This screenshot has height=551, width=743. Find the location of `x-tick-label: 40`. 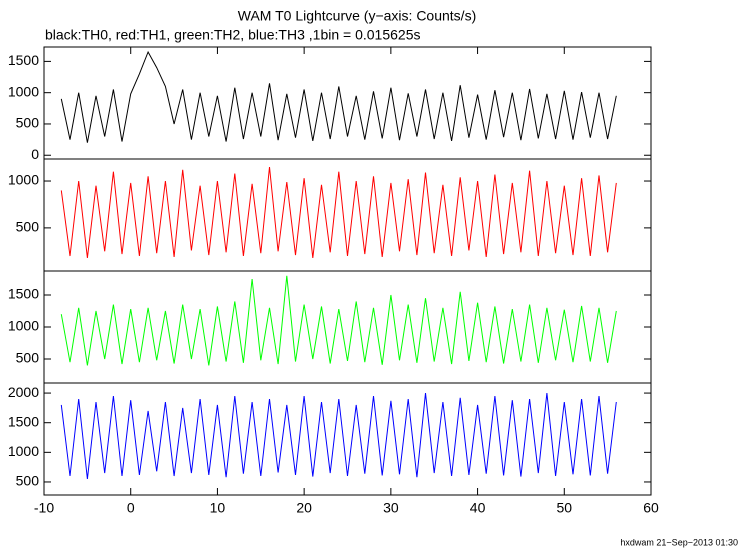

x-tick-label: 40 is located at coordinates (478, 508).